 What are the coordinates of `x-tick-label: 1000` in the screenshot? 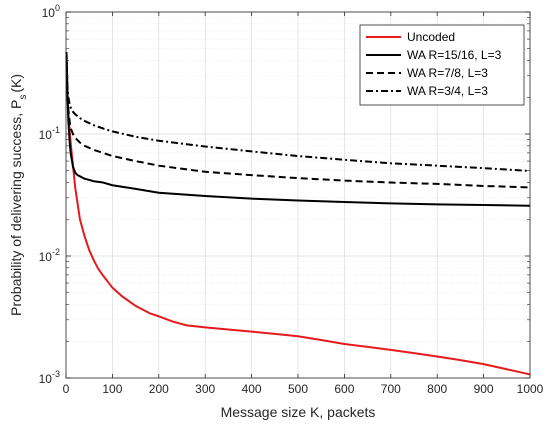 It's located at (530, 389).